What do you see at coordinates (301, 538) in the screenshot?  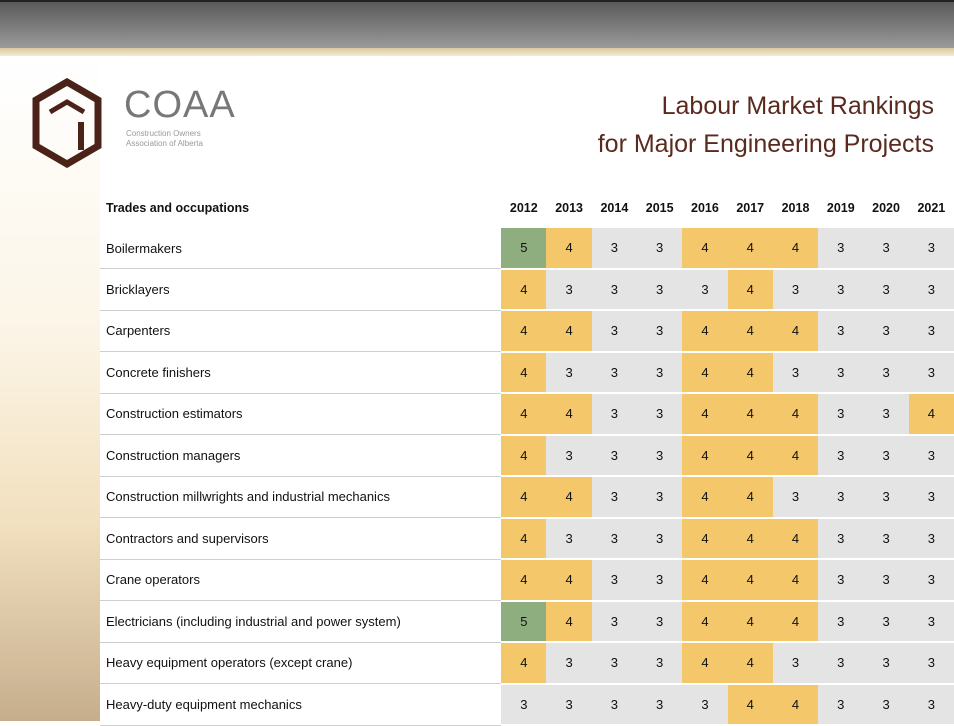 I see `row-label: Contractors and supervisors` at bounding box center [301, 538].